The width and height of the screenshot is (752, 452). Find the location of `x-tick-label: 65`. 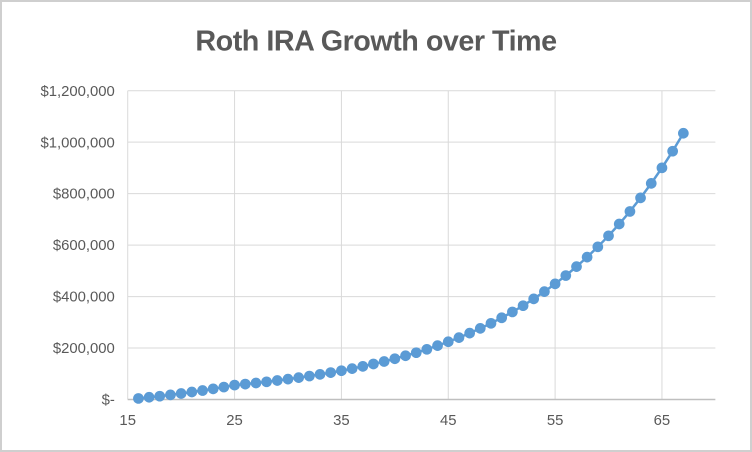

x-tick-label: 65 is located at coordinates (662, 421).